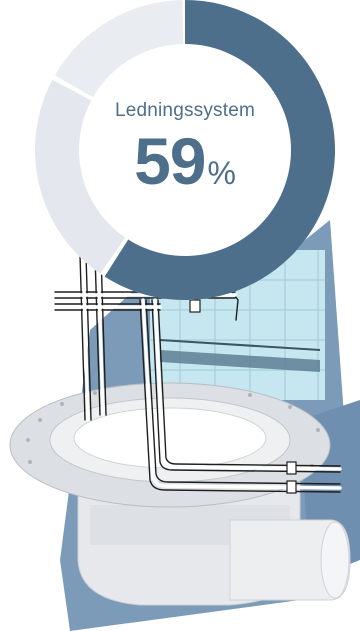  Describe the element at coordinates (185, 110) in the screenshot. I see `metric-label: Ledningssystem` at that location.